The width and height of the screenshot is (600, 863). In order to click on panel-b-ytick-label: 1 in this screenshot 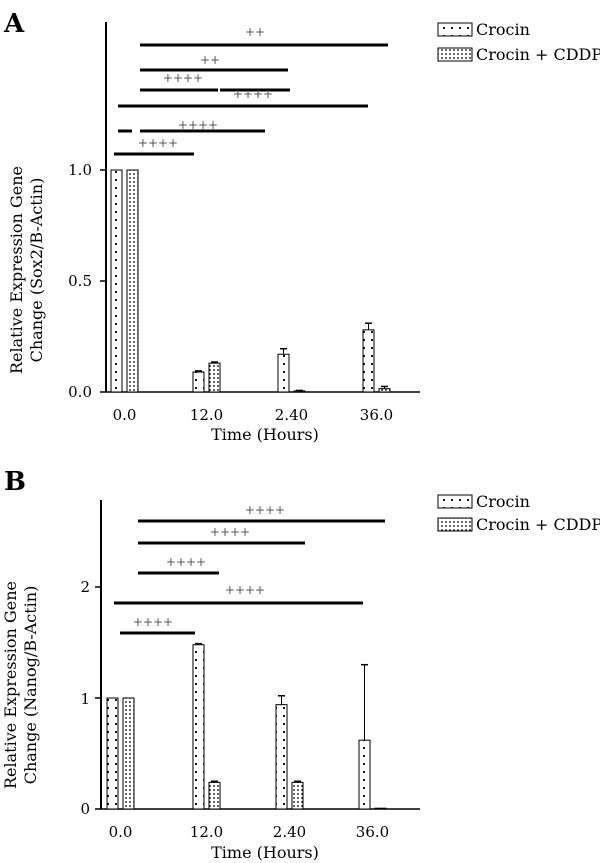, I will do `click(85, 699)`.